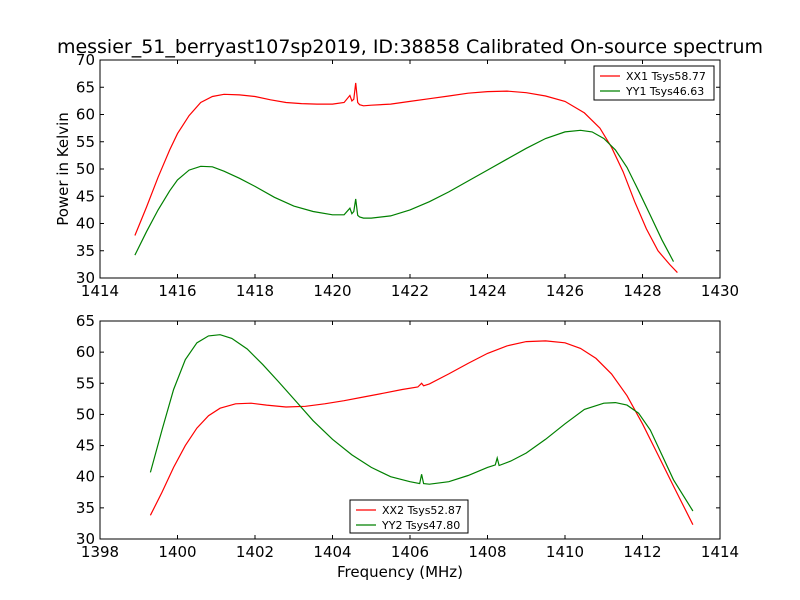 Image resolution: width=800 pixels, height=600 pixels. I want to click on x-tick-label: 1402, so click(255, 552).